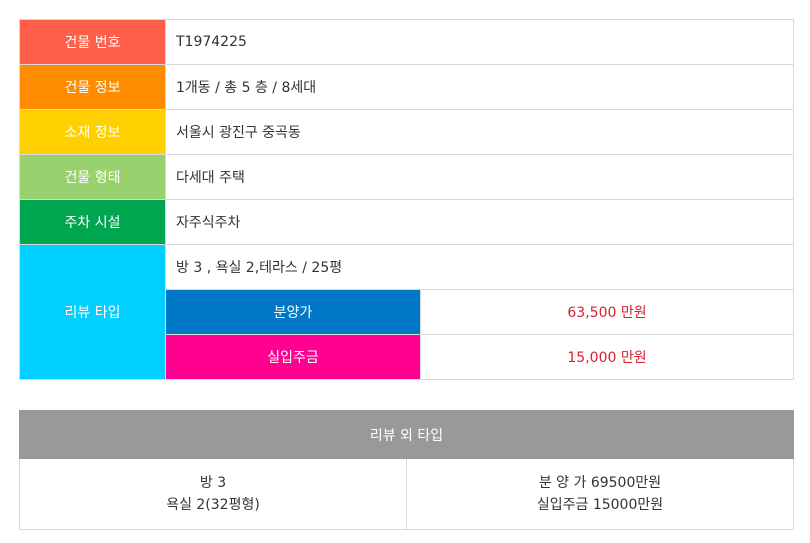 This screenshot has width=810, height=543. Describe the element at coordinates (213, 483) in the screenshot. I see `rooms-line-1: 방 3` at that location.